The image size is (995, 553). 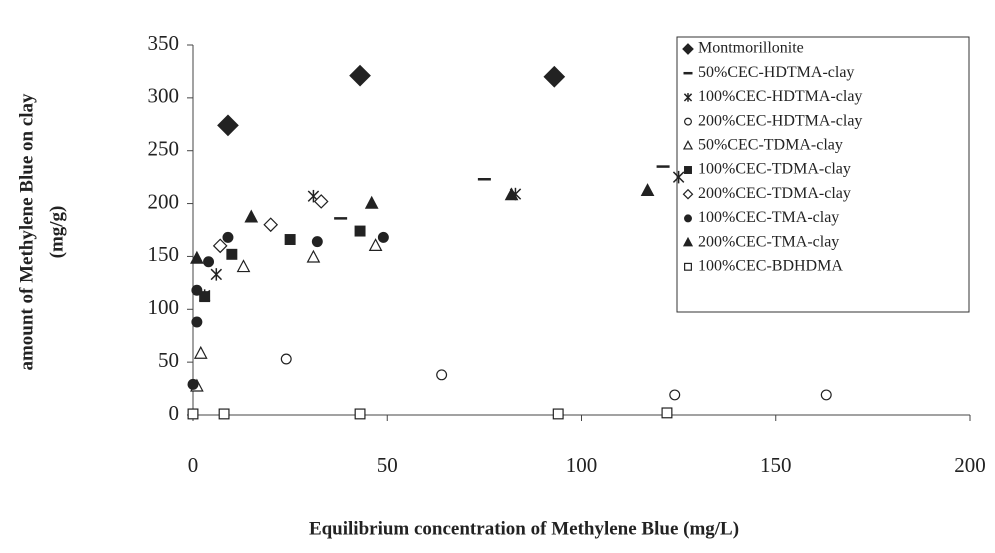 What do you see at coordinates (387, 465) in the screenshot?
I see `x-tick-label: 50` at bounding box center [387, 465].